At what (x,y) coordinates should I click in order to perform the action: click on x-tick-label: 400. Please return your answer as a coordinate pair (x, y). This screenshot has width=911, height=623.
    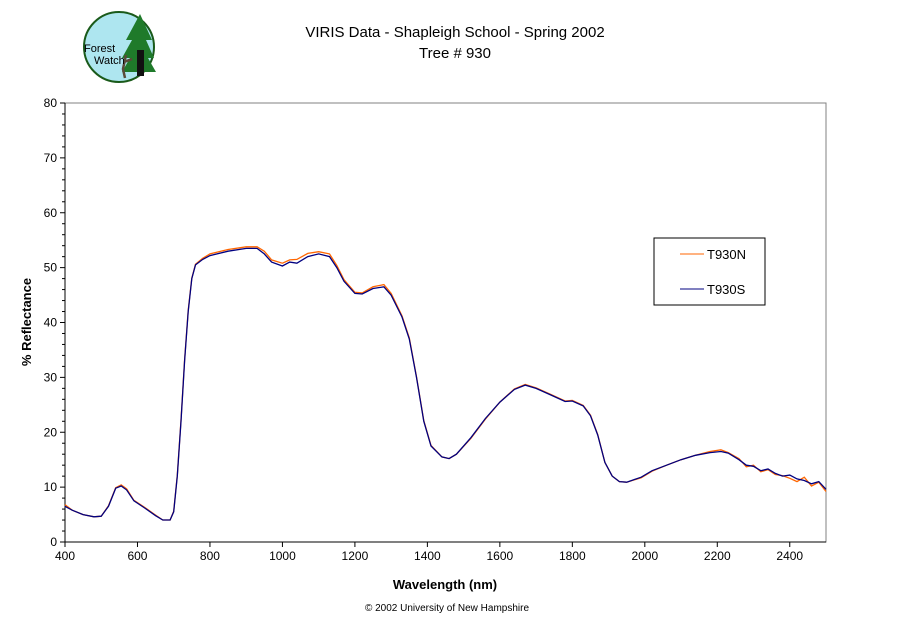
    Looking at the image, I should click on (65, 556).